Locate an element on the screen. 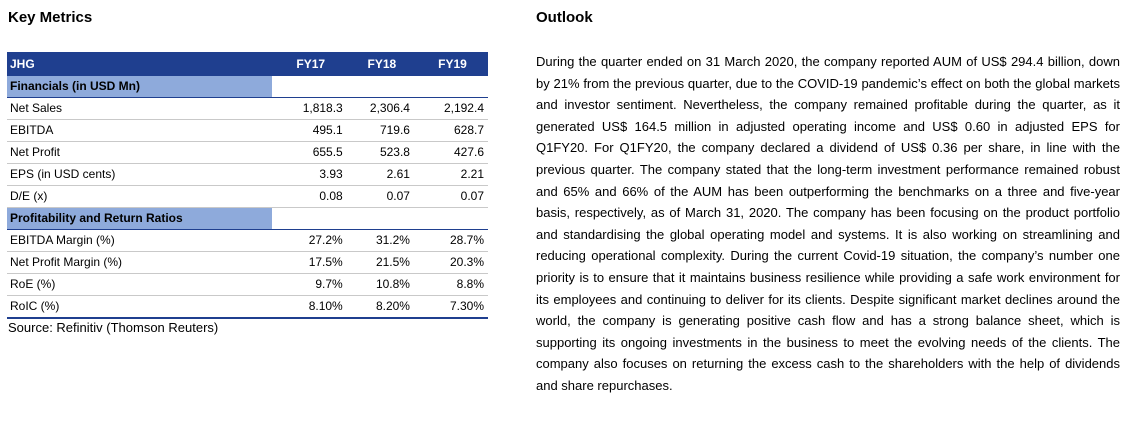 The height and width of the screenshot is (437, 1137). row-value: 495.1 is located at coordinates (309, 130).